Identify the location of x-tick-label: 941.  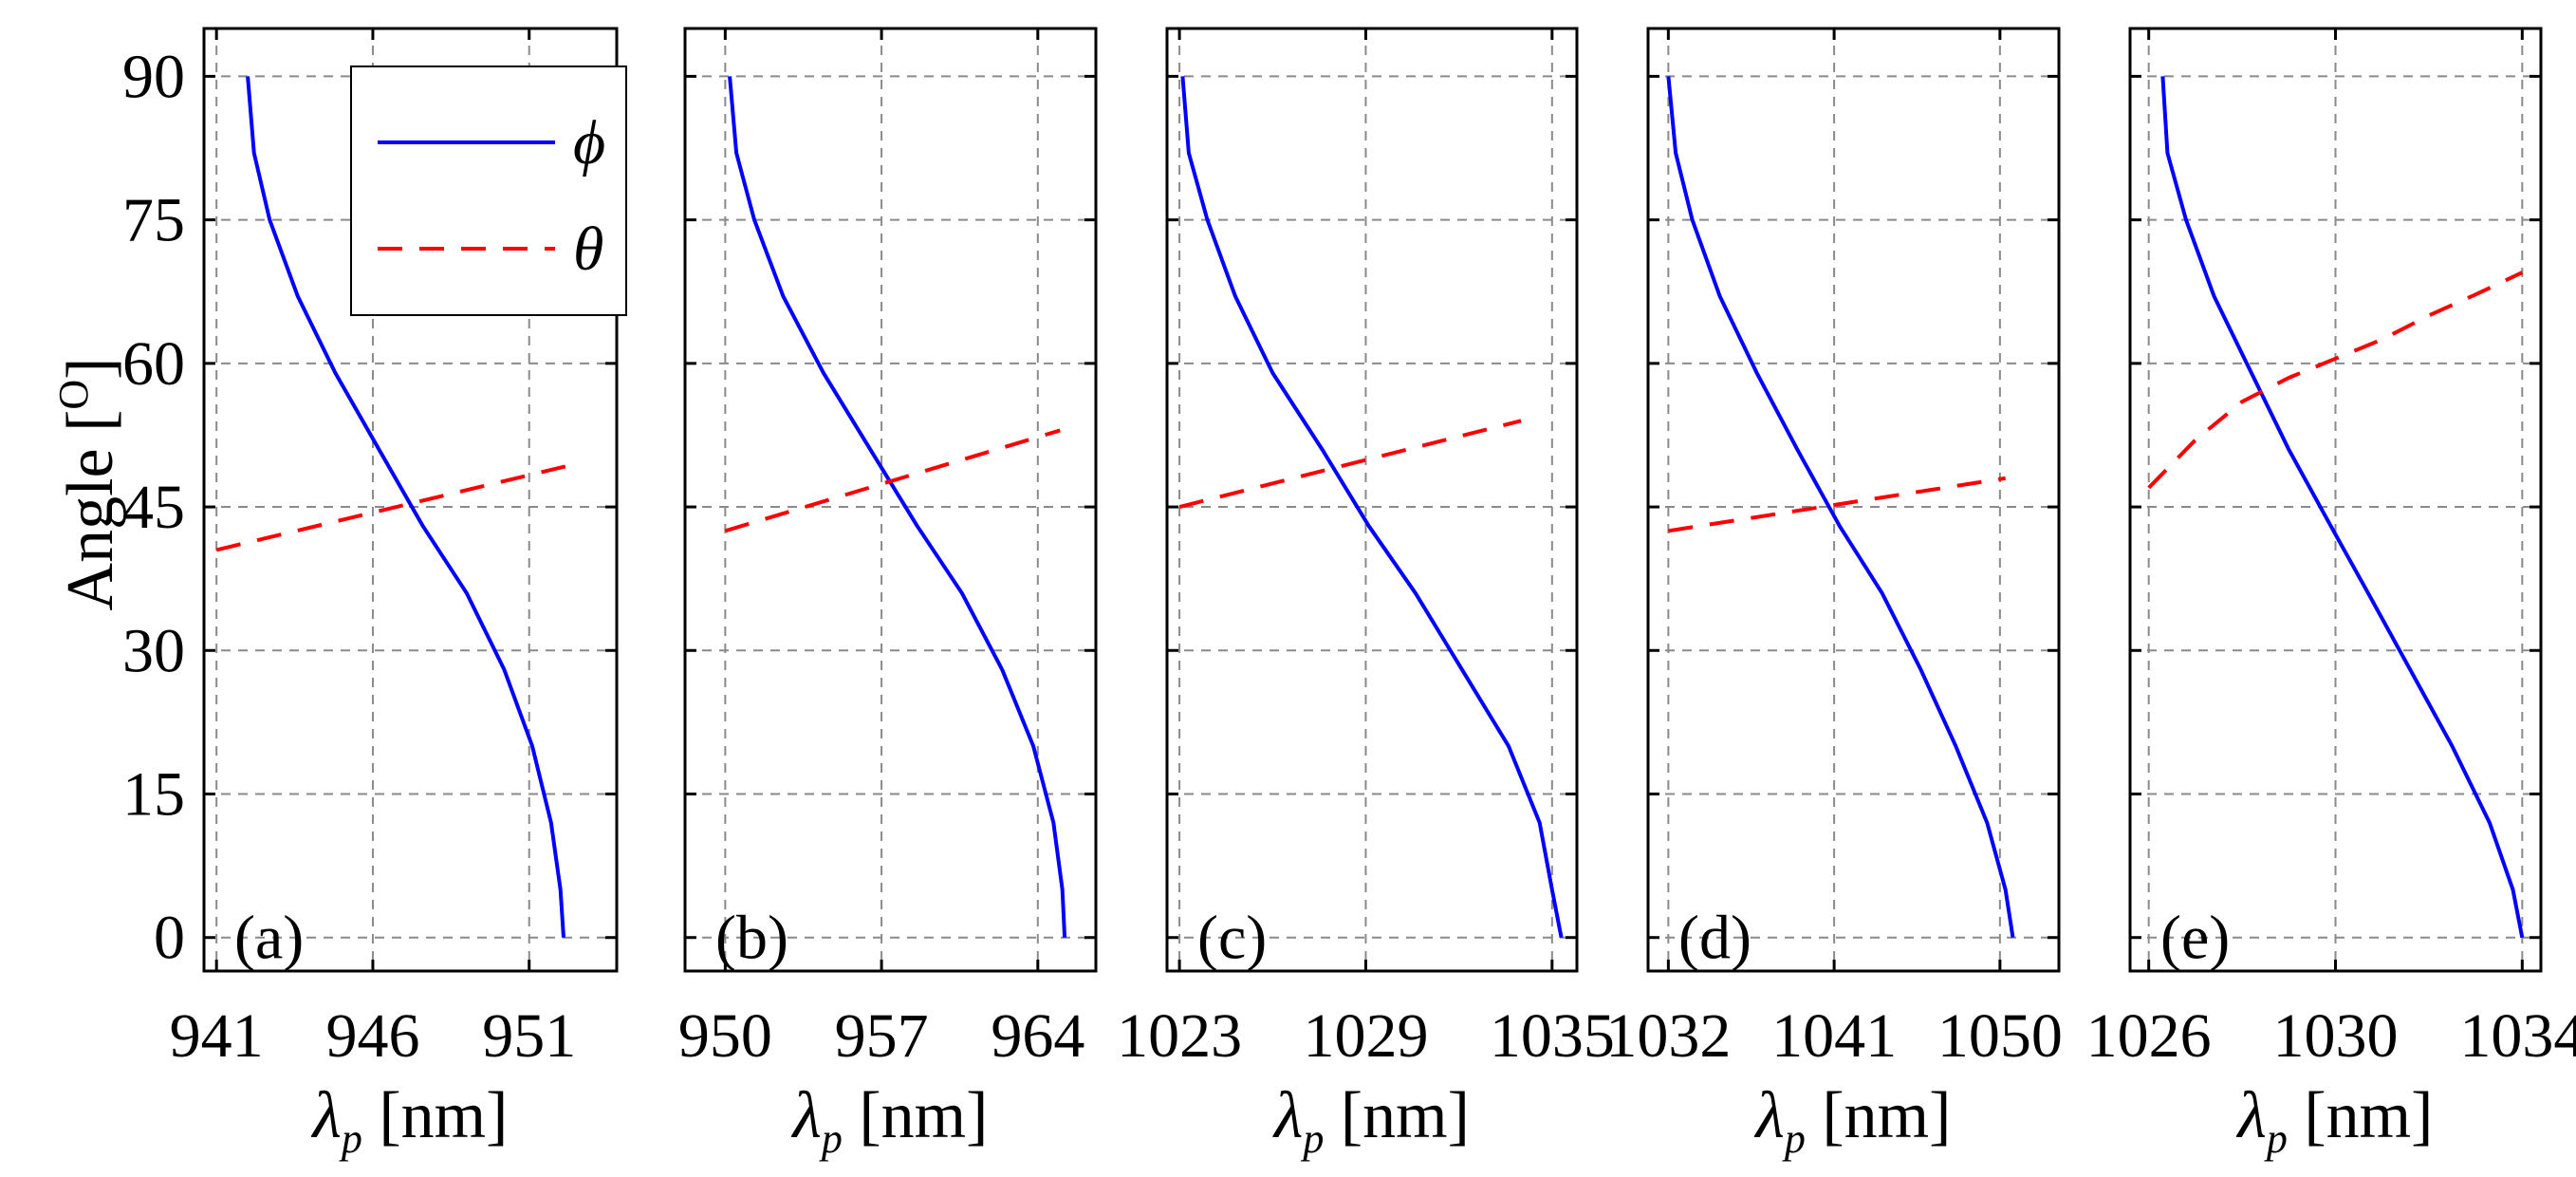
(217, 1036).